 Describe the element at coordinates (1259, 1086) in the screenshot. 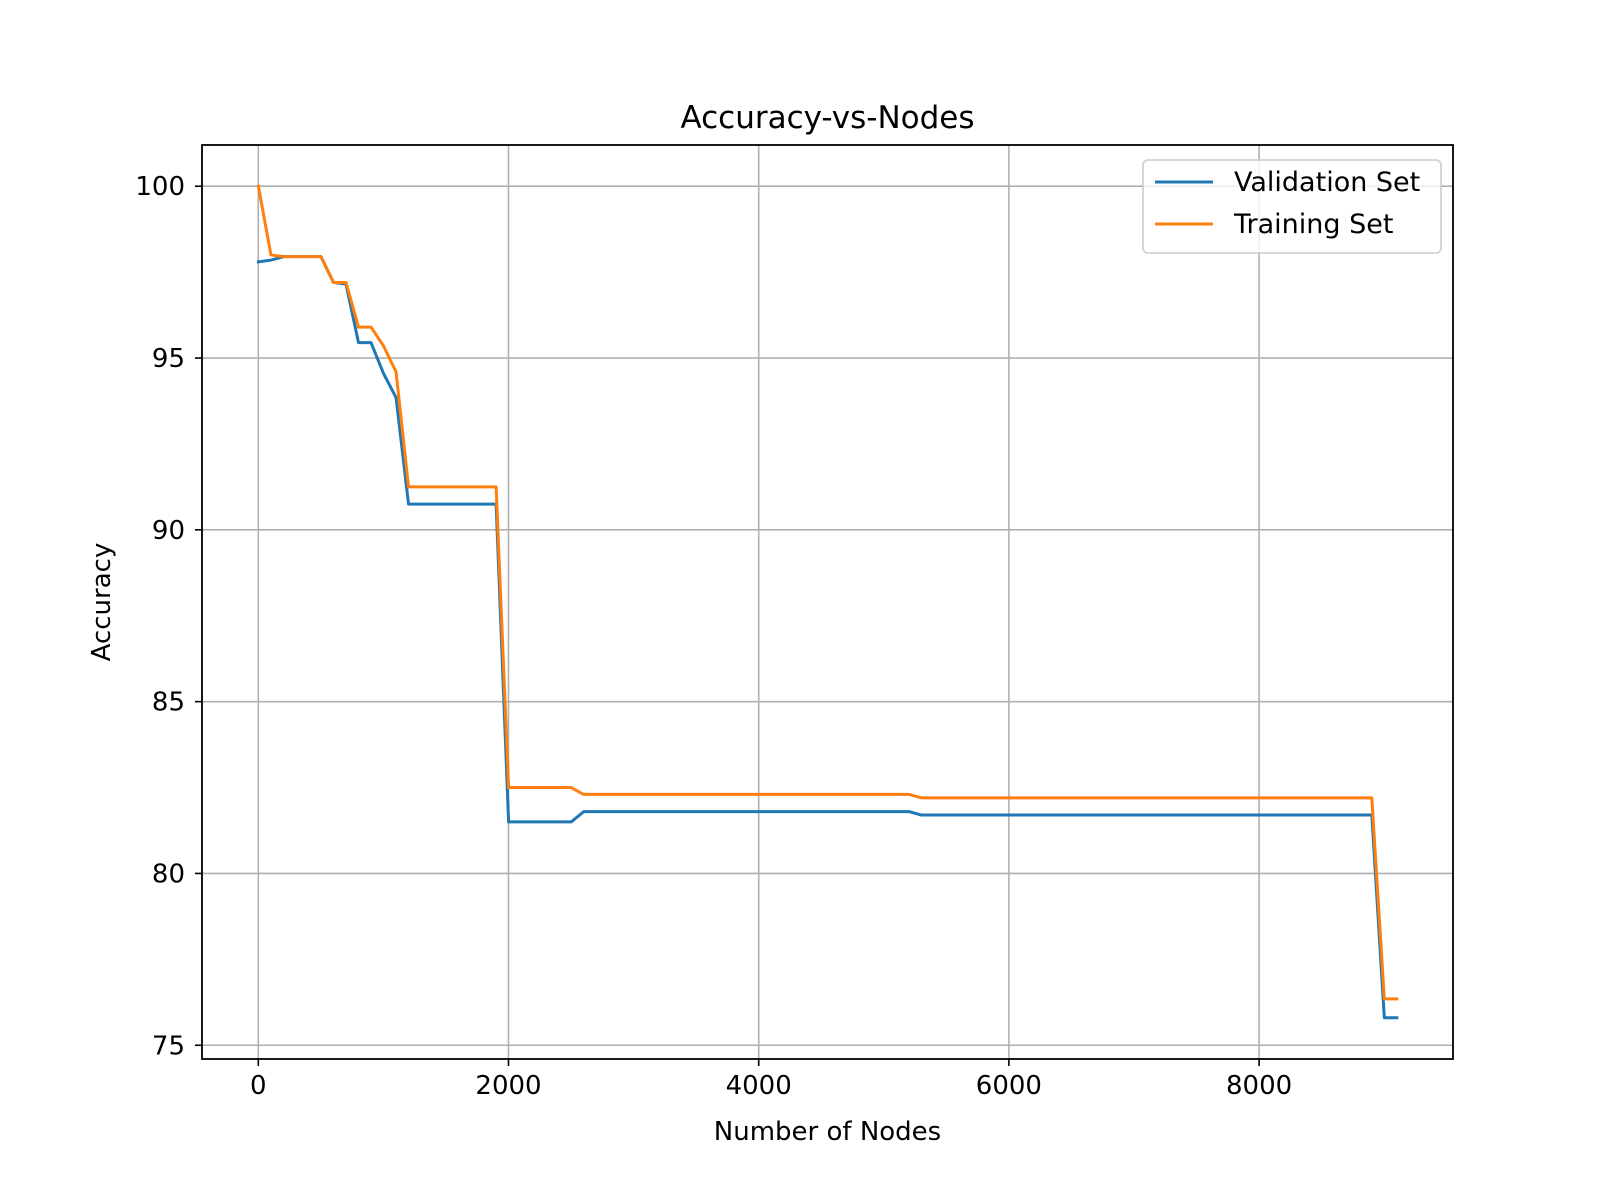

I see `x-tick-label: 8000` at that location.